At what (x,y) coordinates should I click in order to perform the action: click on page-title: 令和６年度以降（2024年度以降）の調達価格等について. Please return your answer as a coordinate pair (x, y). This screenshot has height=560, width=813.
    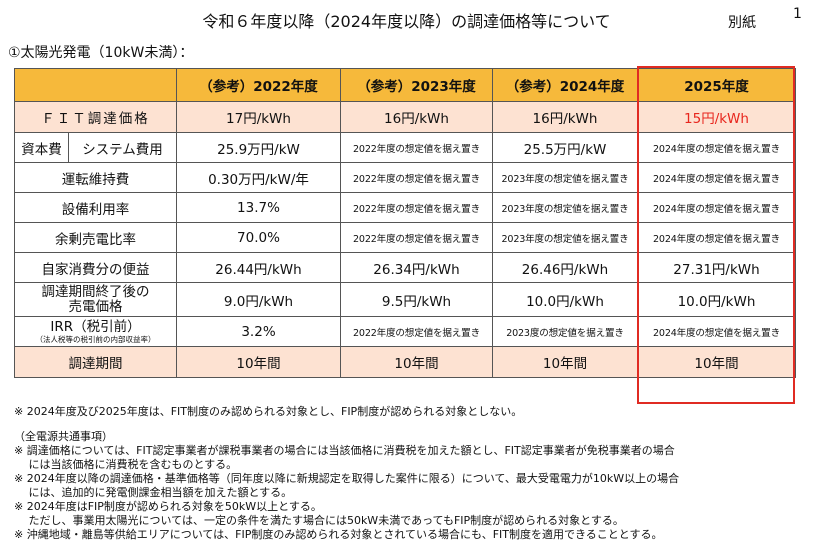
    Looking at the image, I should click on (406, 21).